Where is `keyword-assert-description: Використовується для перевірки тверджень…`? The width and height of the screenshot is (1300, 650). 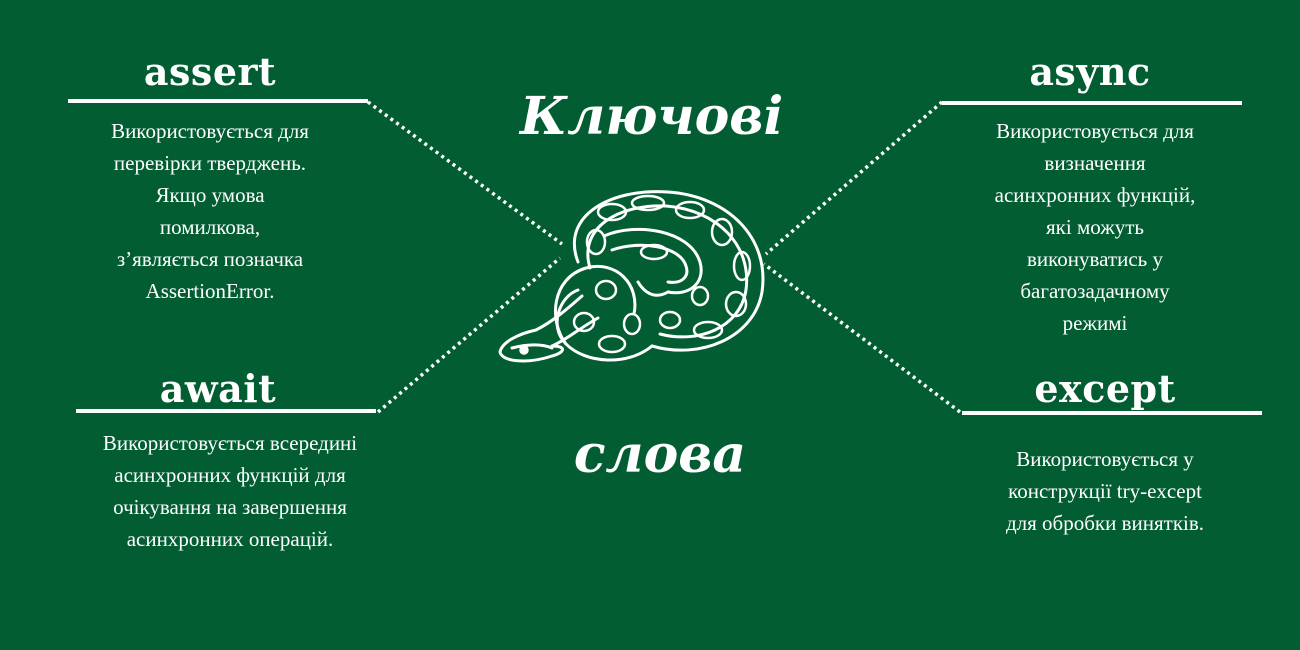
keyword-assert-description: Використовується для перевірки тверджень… is located at coordinates (210, 211).